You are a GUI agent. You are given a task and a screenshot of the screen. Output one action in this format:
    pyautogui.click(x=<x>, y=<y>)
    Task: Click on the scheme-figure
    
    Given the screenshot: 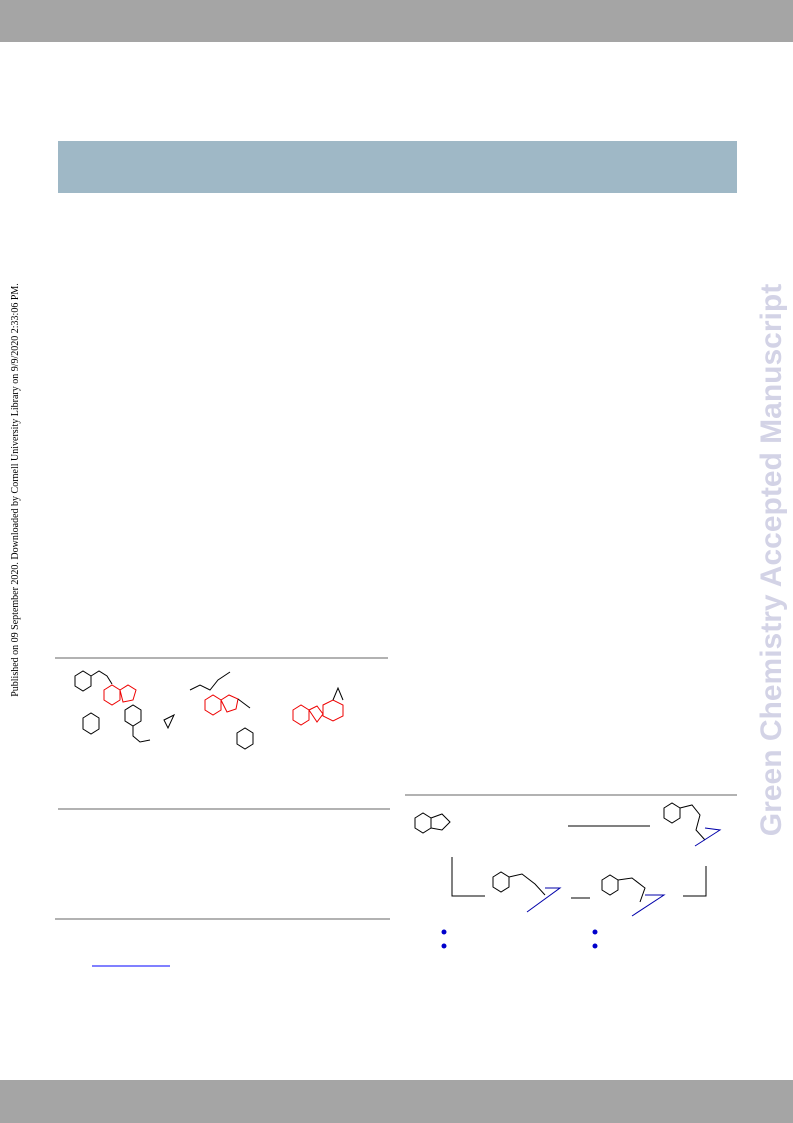 What is the action you would take?
    pyautogui.click(x=568, y=875)
    